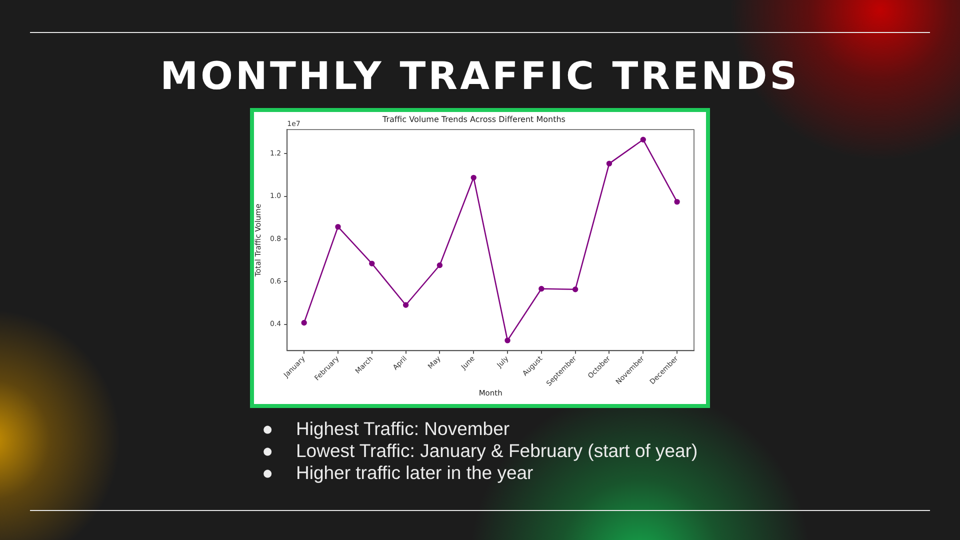 This screenshot has height=540, width=960. I want to click on chart-subtitle: Traffic Volume Trends Across Different Months, so click(474, 119).